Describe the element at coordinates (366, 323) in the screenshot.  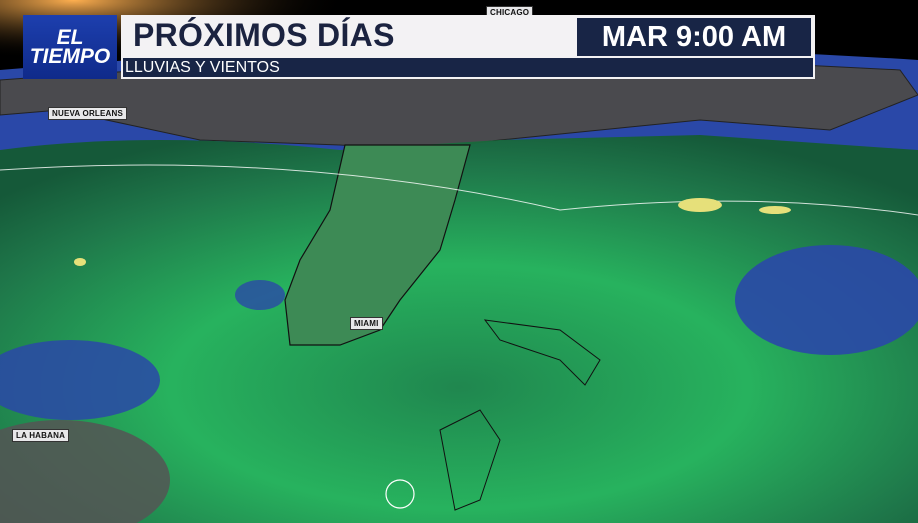
I see `city-label-miami: MIAMI` at that location.